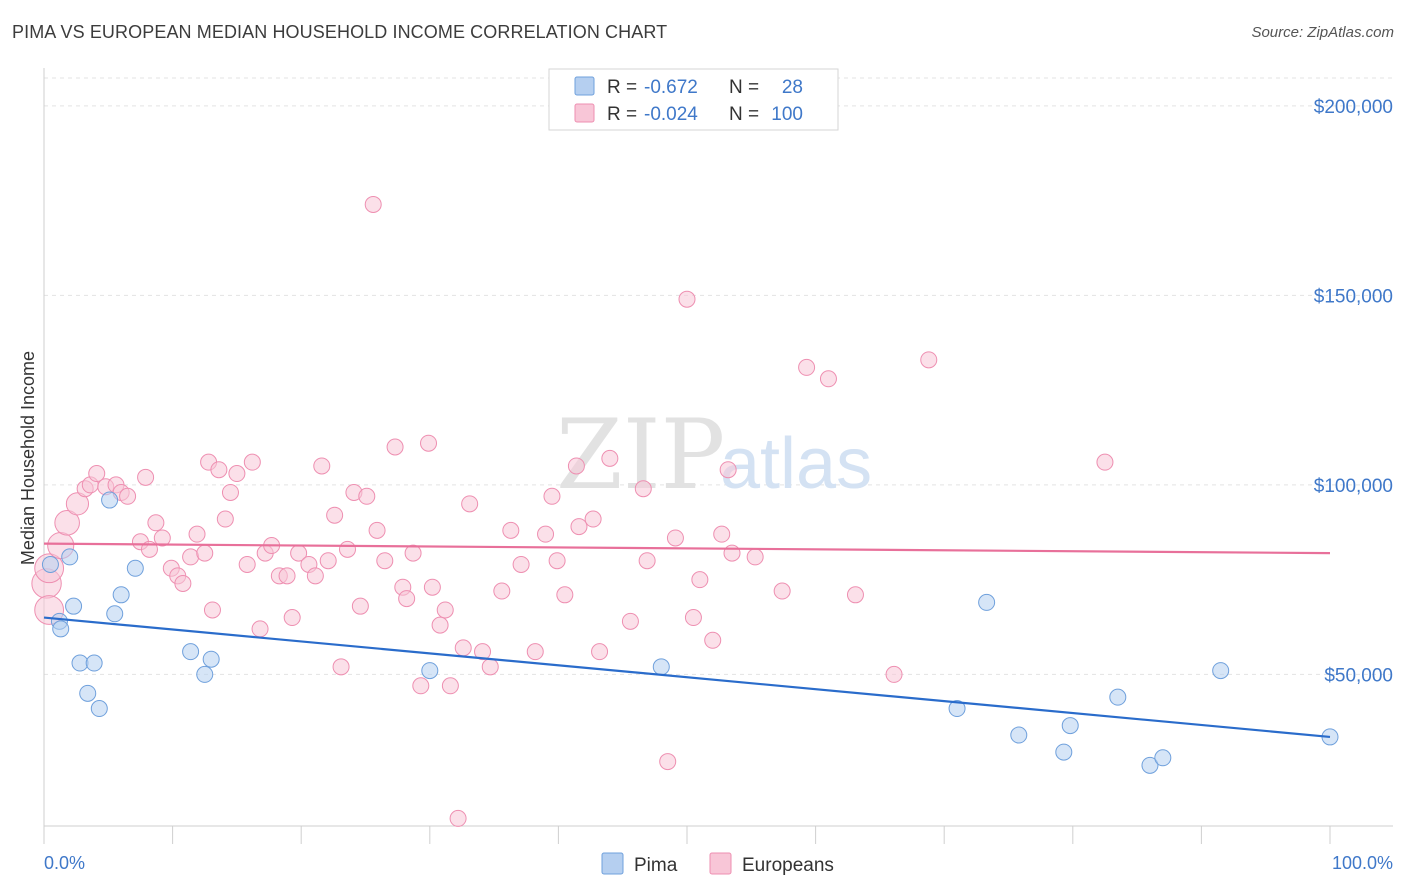 The image size is (1406, 892). What do you see at coordinates (1362, 863) in the screenshot?
I see `x-tick-label-max: 100.0%` at bounding box center [1362, 863].